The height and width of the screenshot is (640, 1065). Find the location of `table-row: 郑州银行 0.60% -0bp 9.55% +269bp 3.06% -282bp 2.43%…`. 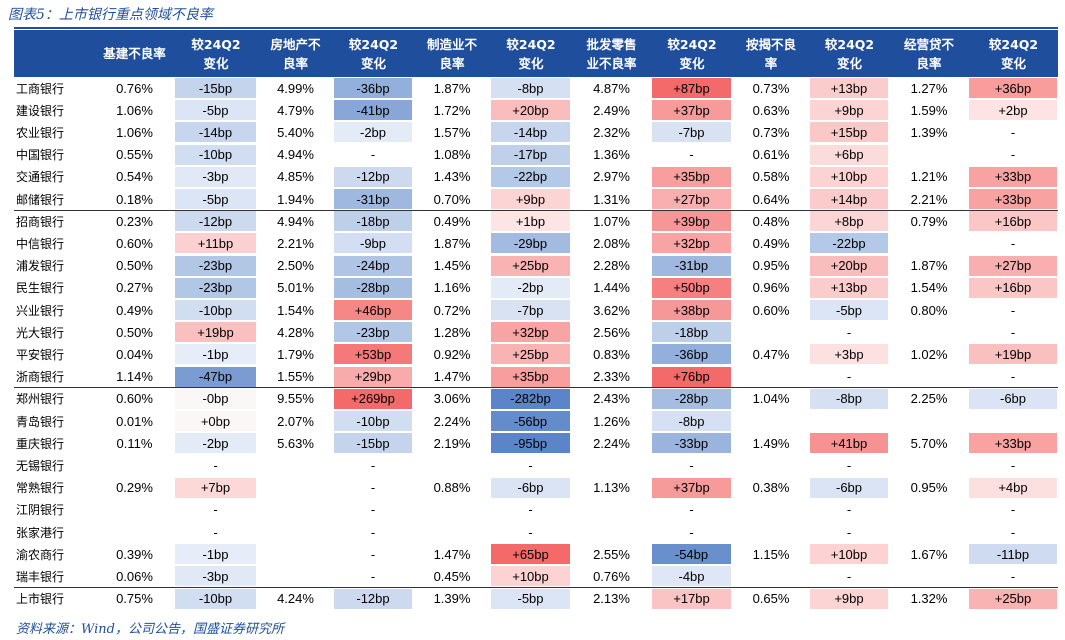

table-row: 郑州银行 0.60% -0bp 9.55% +269bp 3.06% -282bp 2.43%… is located at coordinates (536, 399).